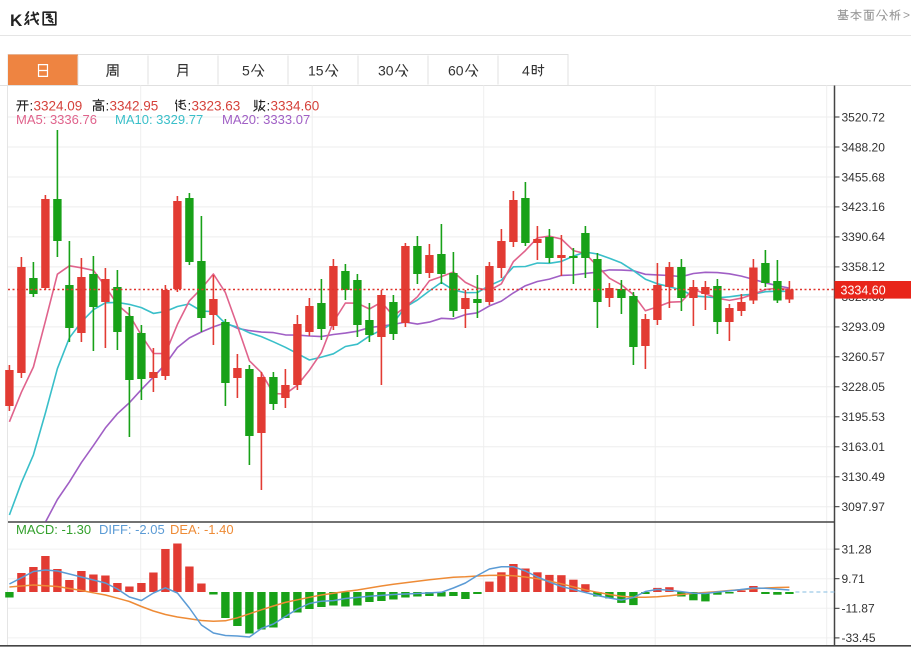  Describe the element at coordinates (202, 529) in the screenshot. I see `svg-text: DEA: -1.40` at that location.